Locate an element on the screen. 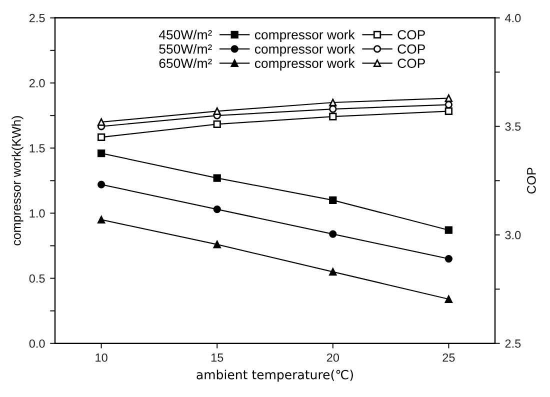  x-tick-label: 15 is located at coordinates (217, 358).